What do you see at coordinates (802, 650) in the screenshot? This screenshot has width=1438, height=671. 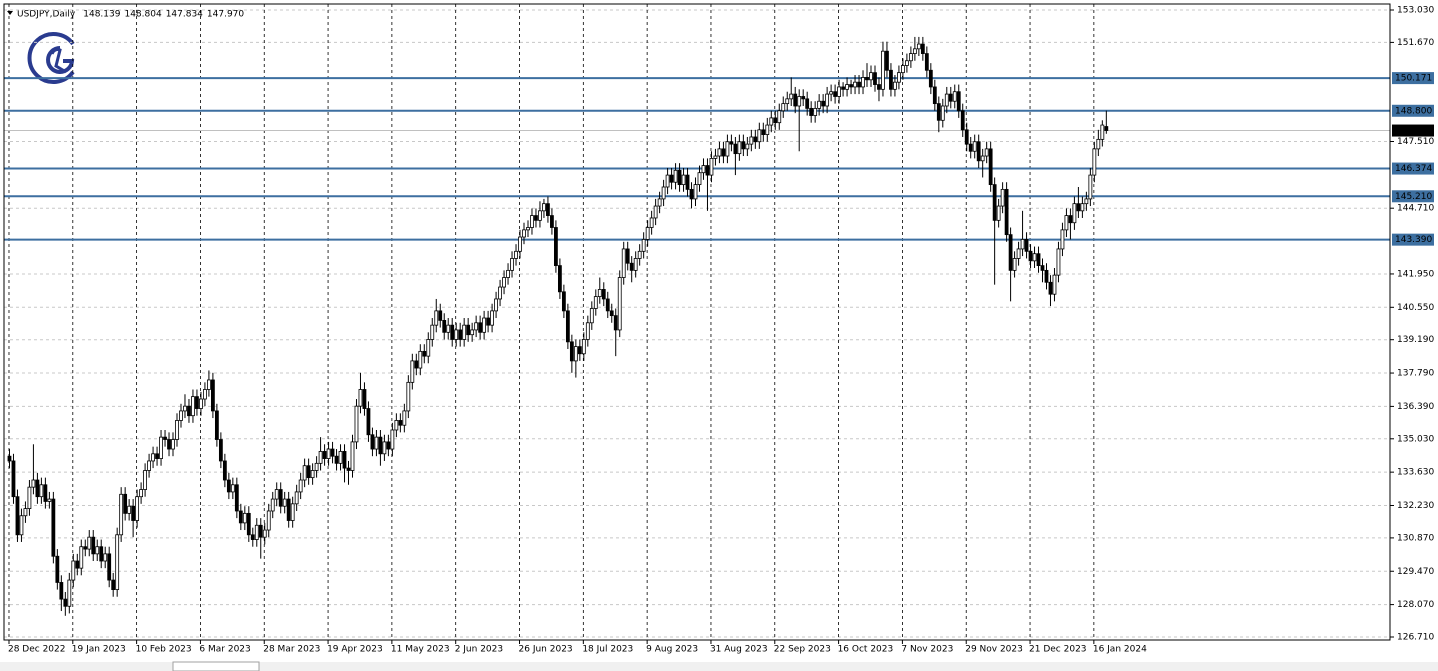 I see `x-tick-label: 22 Sep 2023` at bounding box center [802, 650].